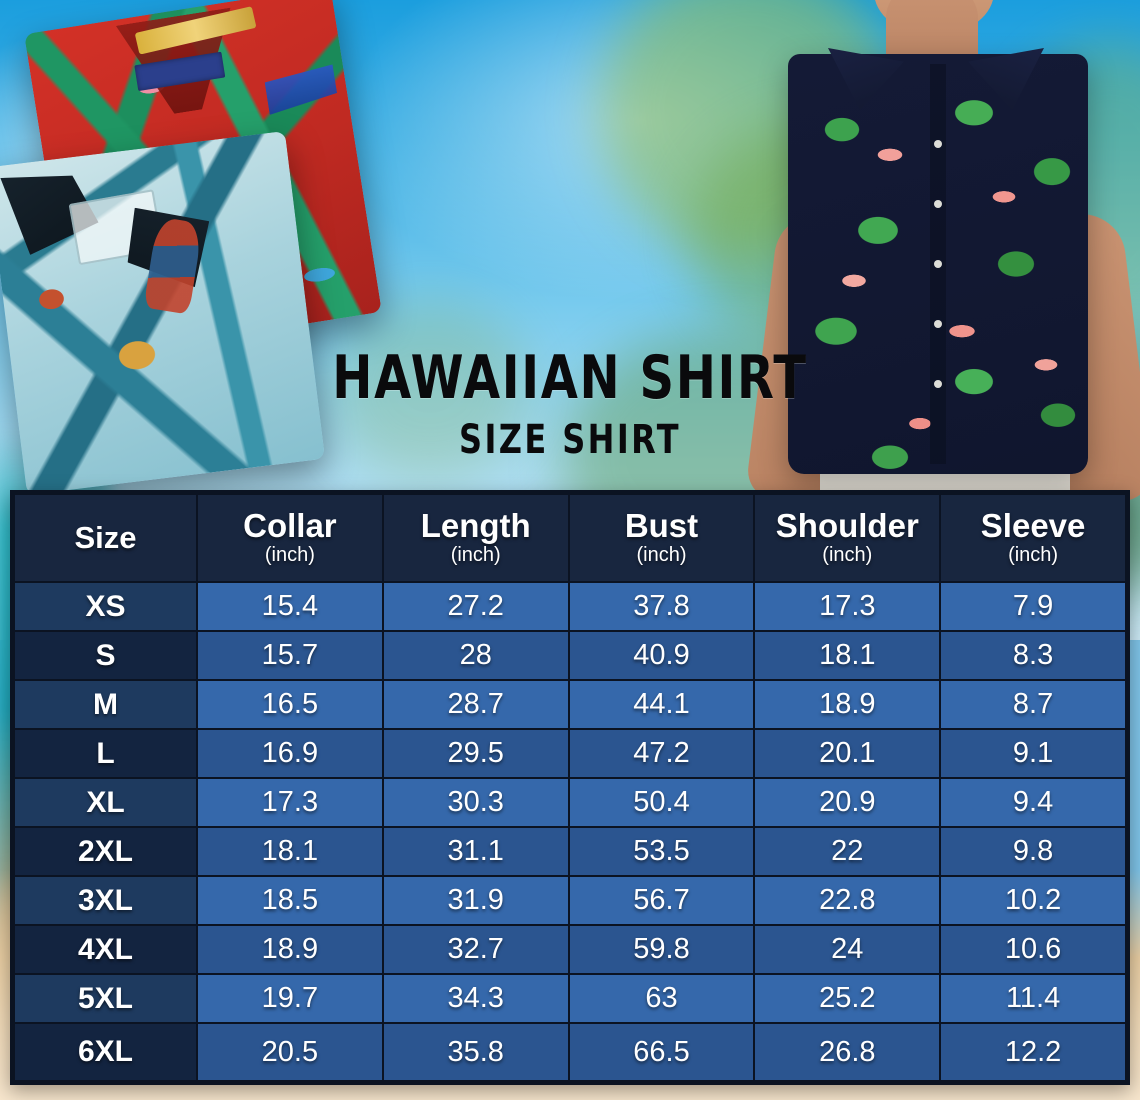 The width and height of the screenshot is (1140, 1100). I want to click on cell-sleeve: 9.1, so click(1033, 753).